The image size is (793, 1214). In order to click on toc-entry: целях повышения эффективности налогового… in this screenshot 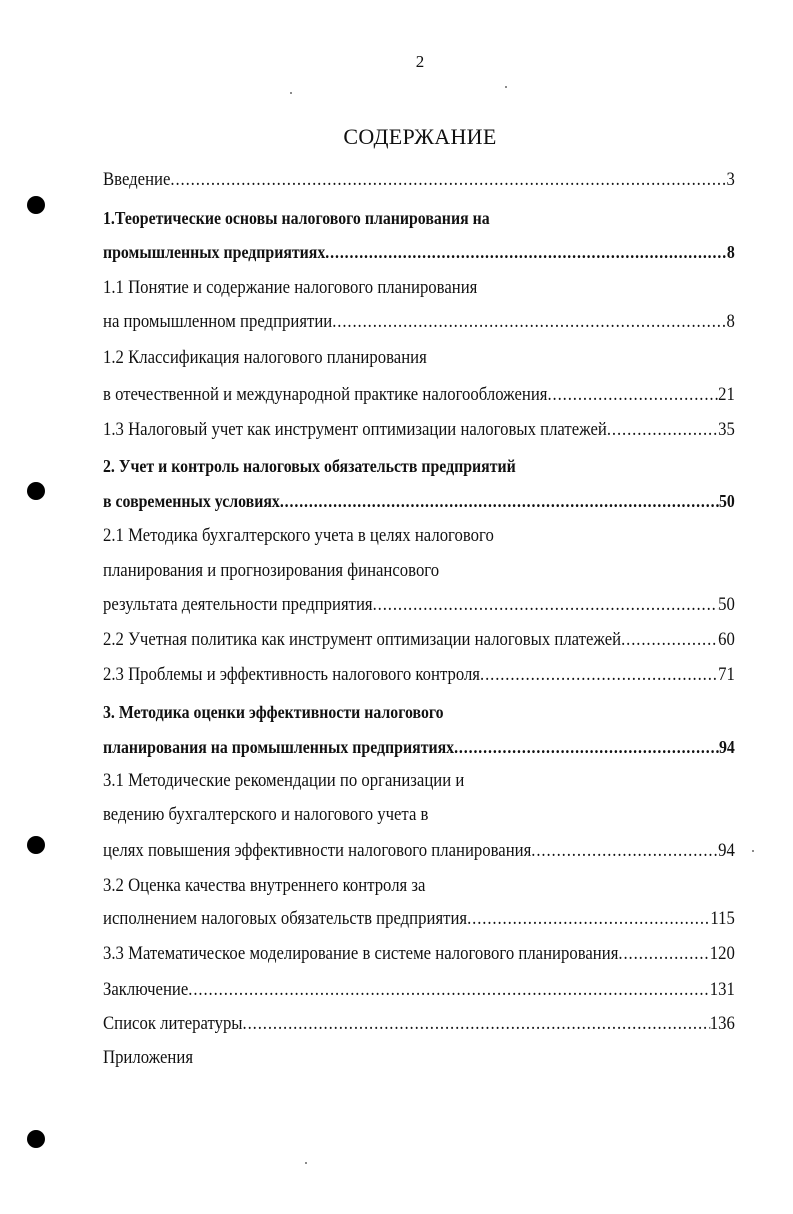, I will do `click(419, 851)`.